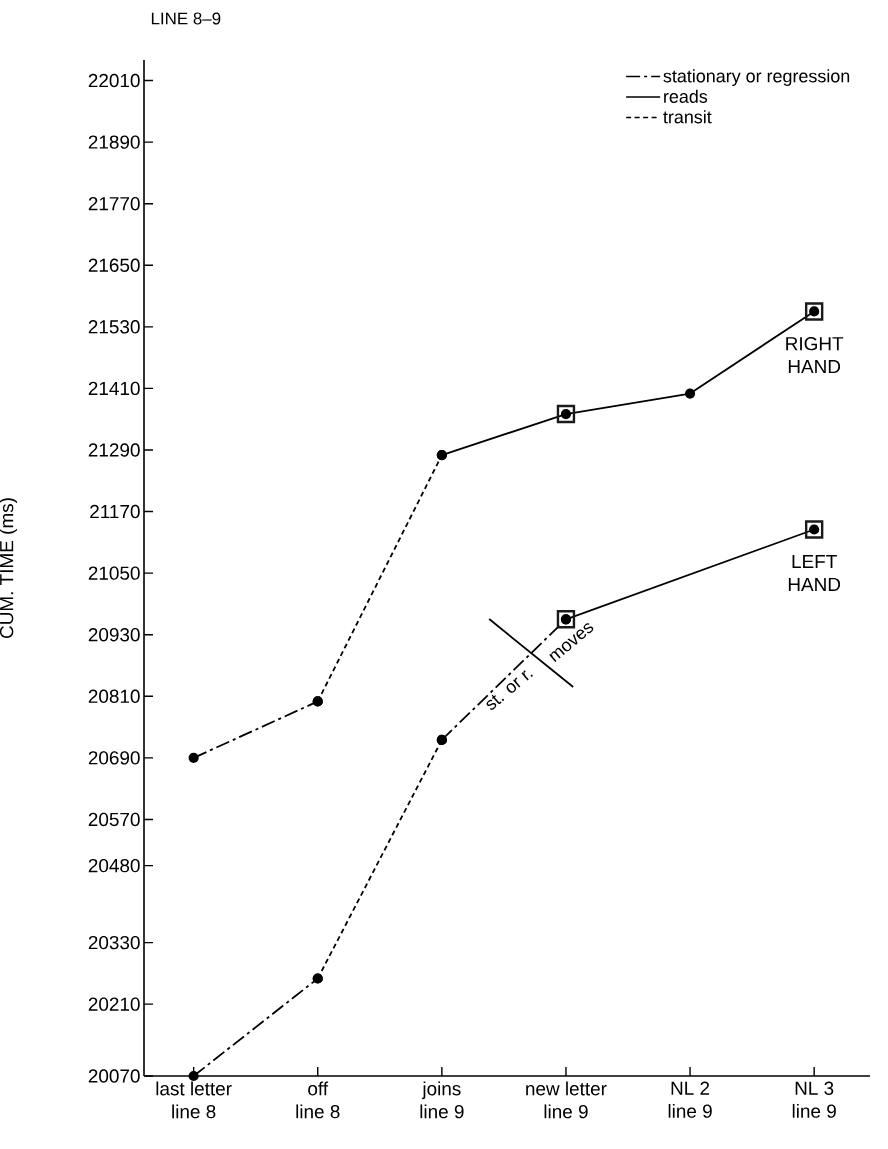  I want to click on x-tick-label: NL 2 line 9, so click(690, 1099).